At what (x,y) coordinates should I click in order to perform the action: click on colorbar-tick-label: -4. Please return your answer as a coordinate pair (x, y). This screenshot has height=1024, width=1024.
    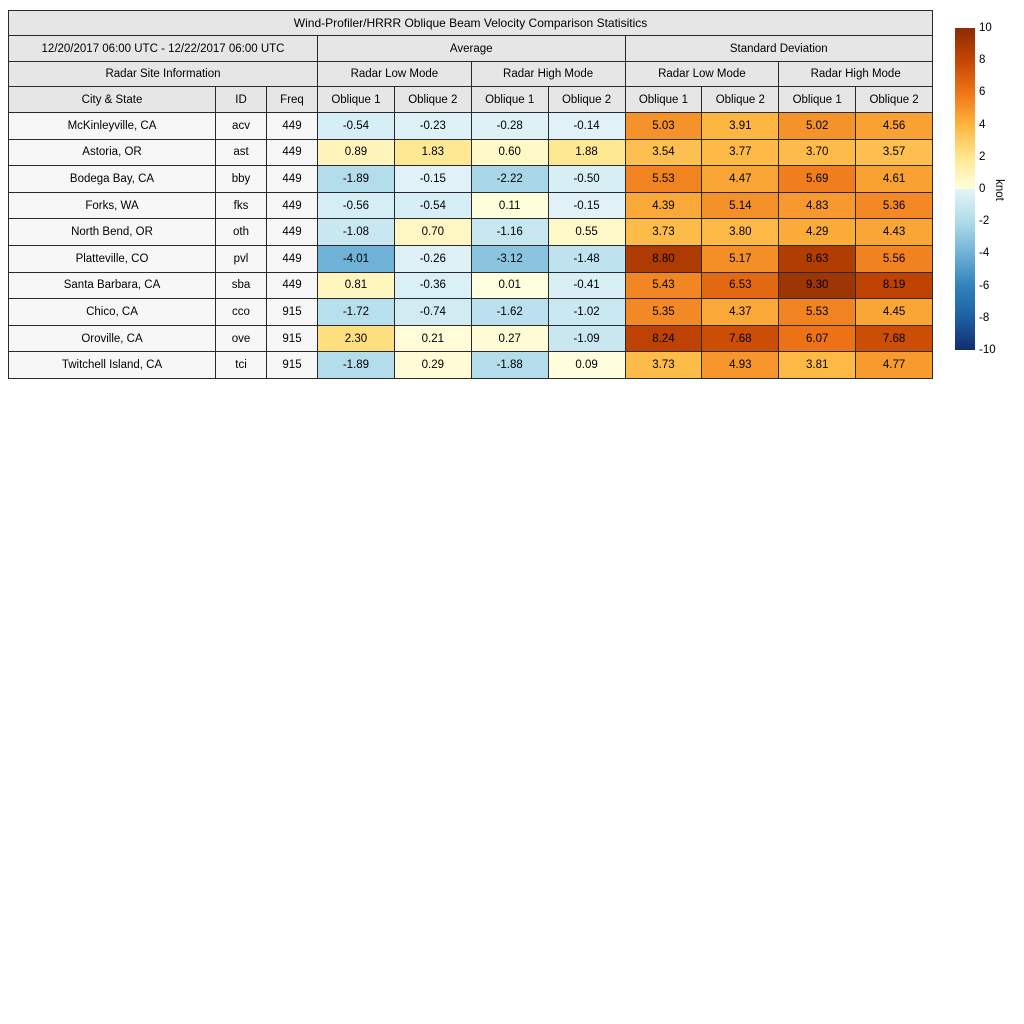
    Looking at the image, I should click on (984, 253).